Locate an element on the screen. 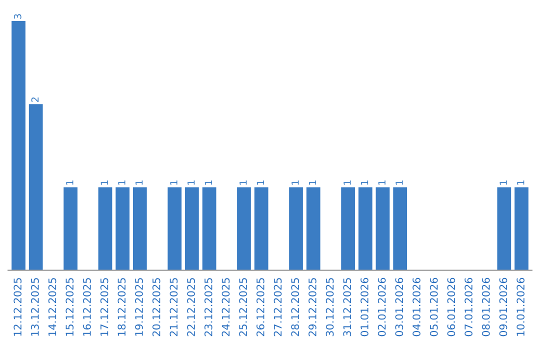  x-tick-label: 16.12.2025 is located at coordinates (87, 307).